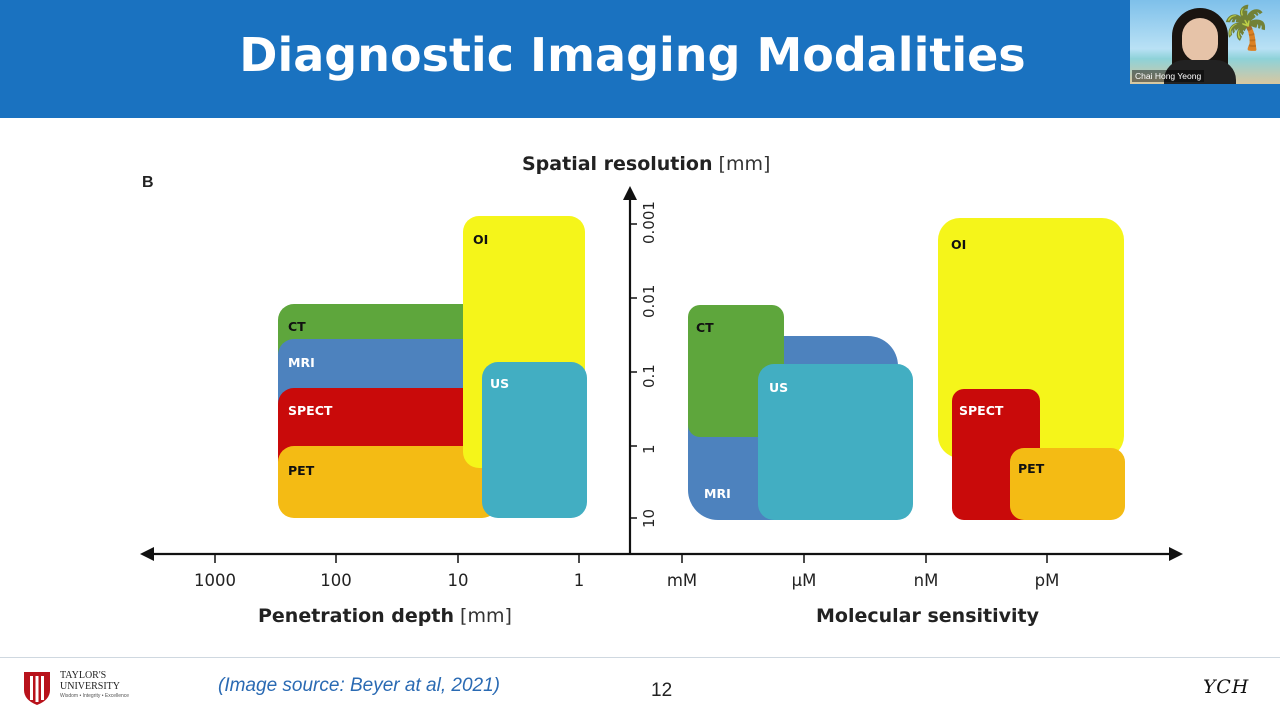 The height and width of the screenshot is (720, 1280). I want to click on participant-name: Chai Hong Yeong, so click(1168, 76).